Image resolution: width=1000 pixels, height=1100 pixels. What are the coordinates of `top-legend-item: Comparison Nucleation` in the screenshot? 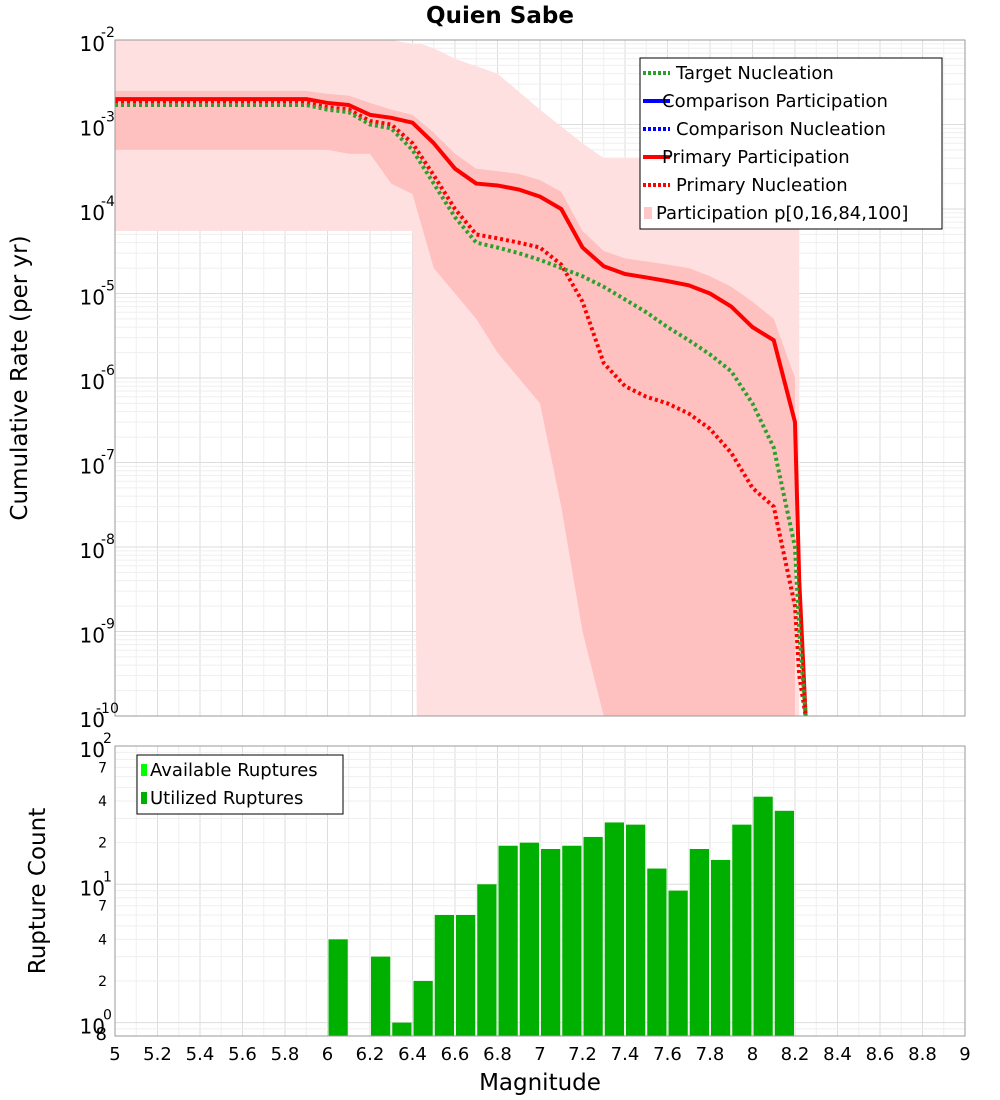 It's located at (764, 129).